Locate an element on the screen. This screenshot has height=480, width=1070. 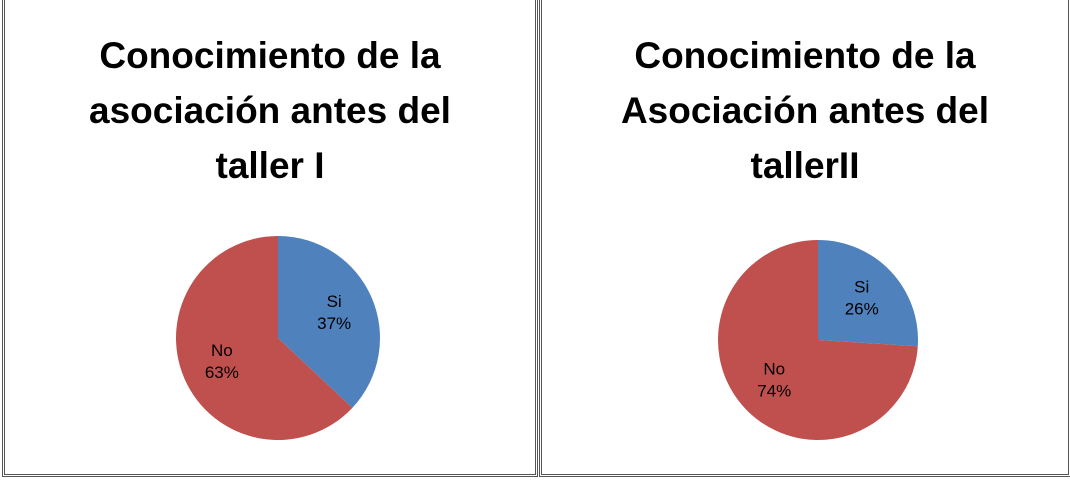
chart: Si 26% No 74% is located at coordinates (818, 340).